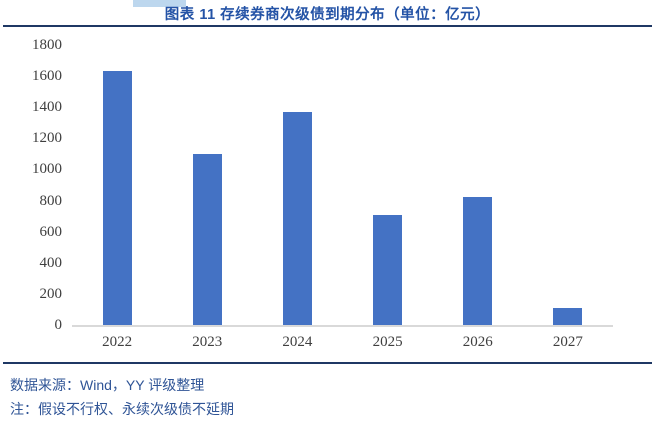  I want to click on y-axis-tick-label: 600, so click(51, 231).